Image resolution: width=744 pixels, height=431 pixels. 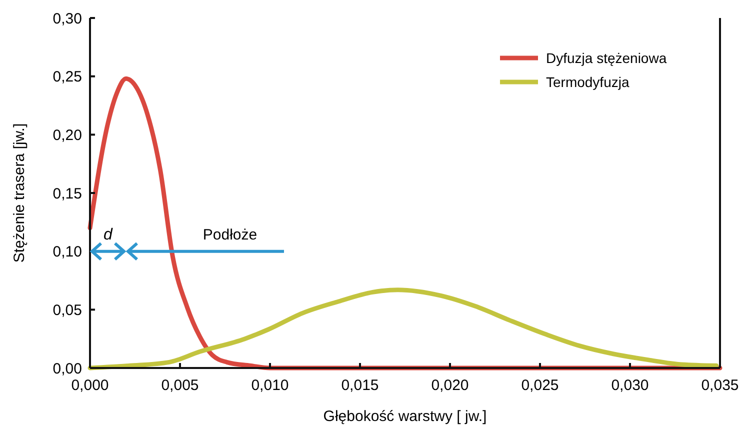 What do you see at coordinates (67, 19) in the screenshot?
I see `y-tick-label: 0,30` at bounding box center [67, 19].